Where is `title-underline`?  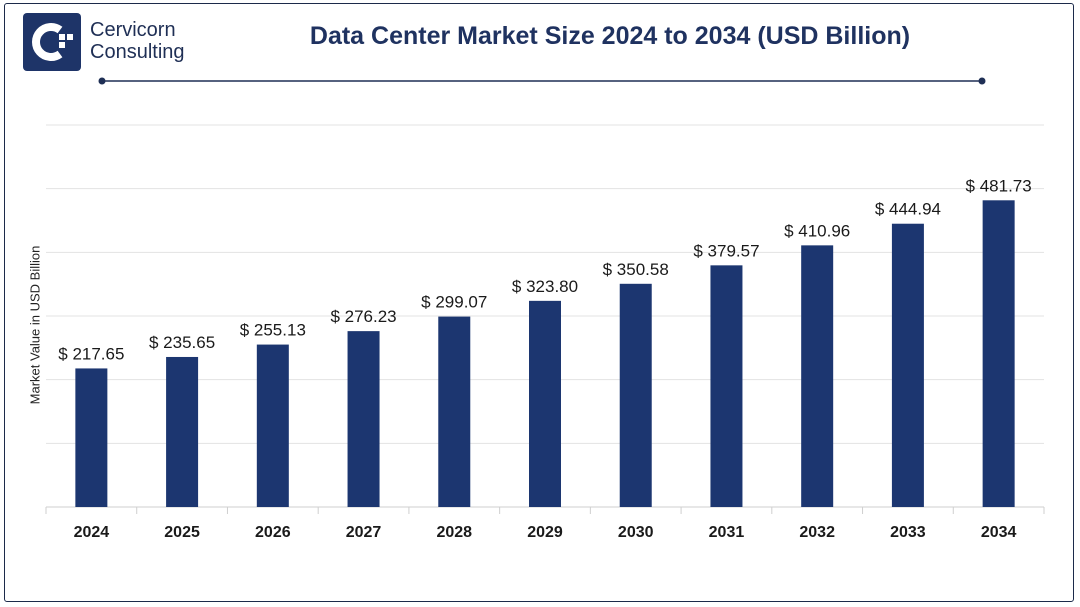
title-underline is located at coordinates (542, 81).